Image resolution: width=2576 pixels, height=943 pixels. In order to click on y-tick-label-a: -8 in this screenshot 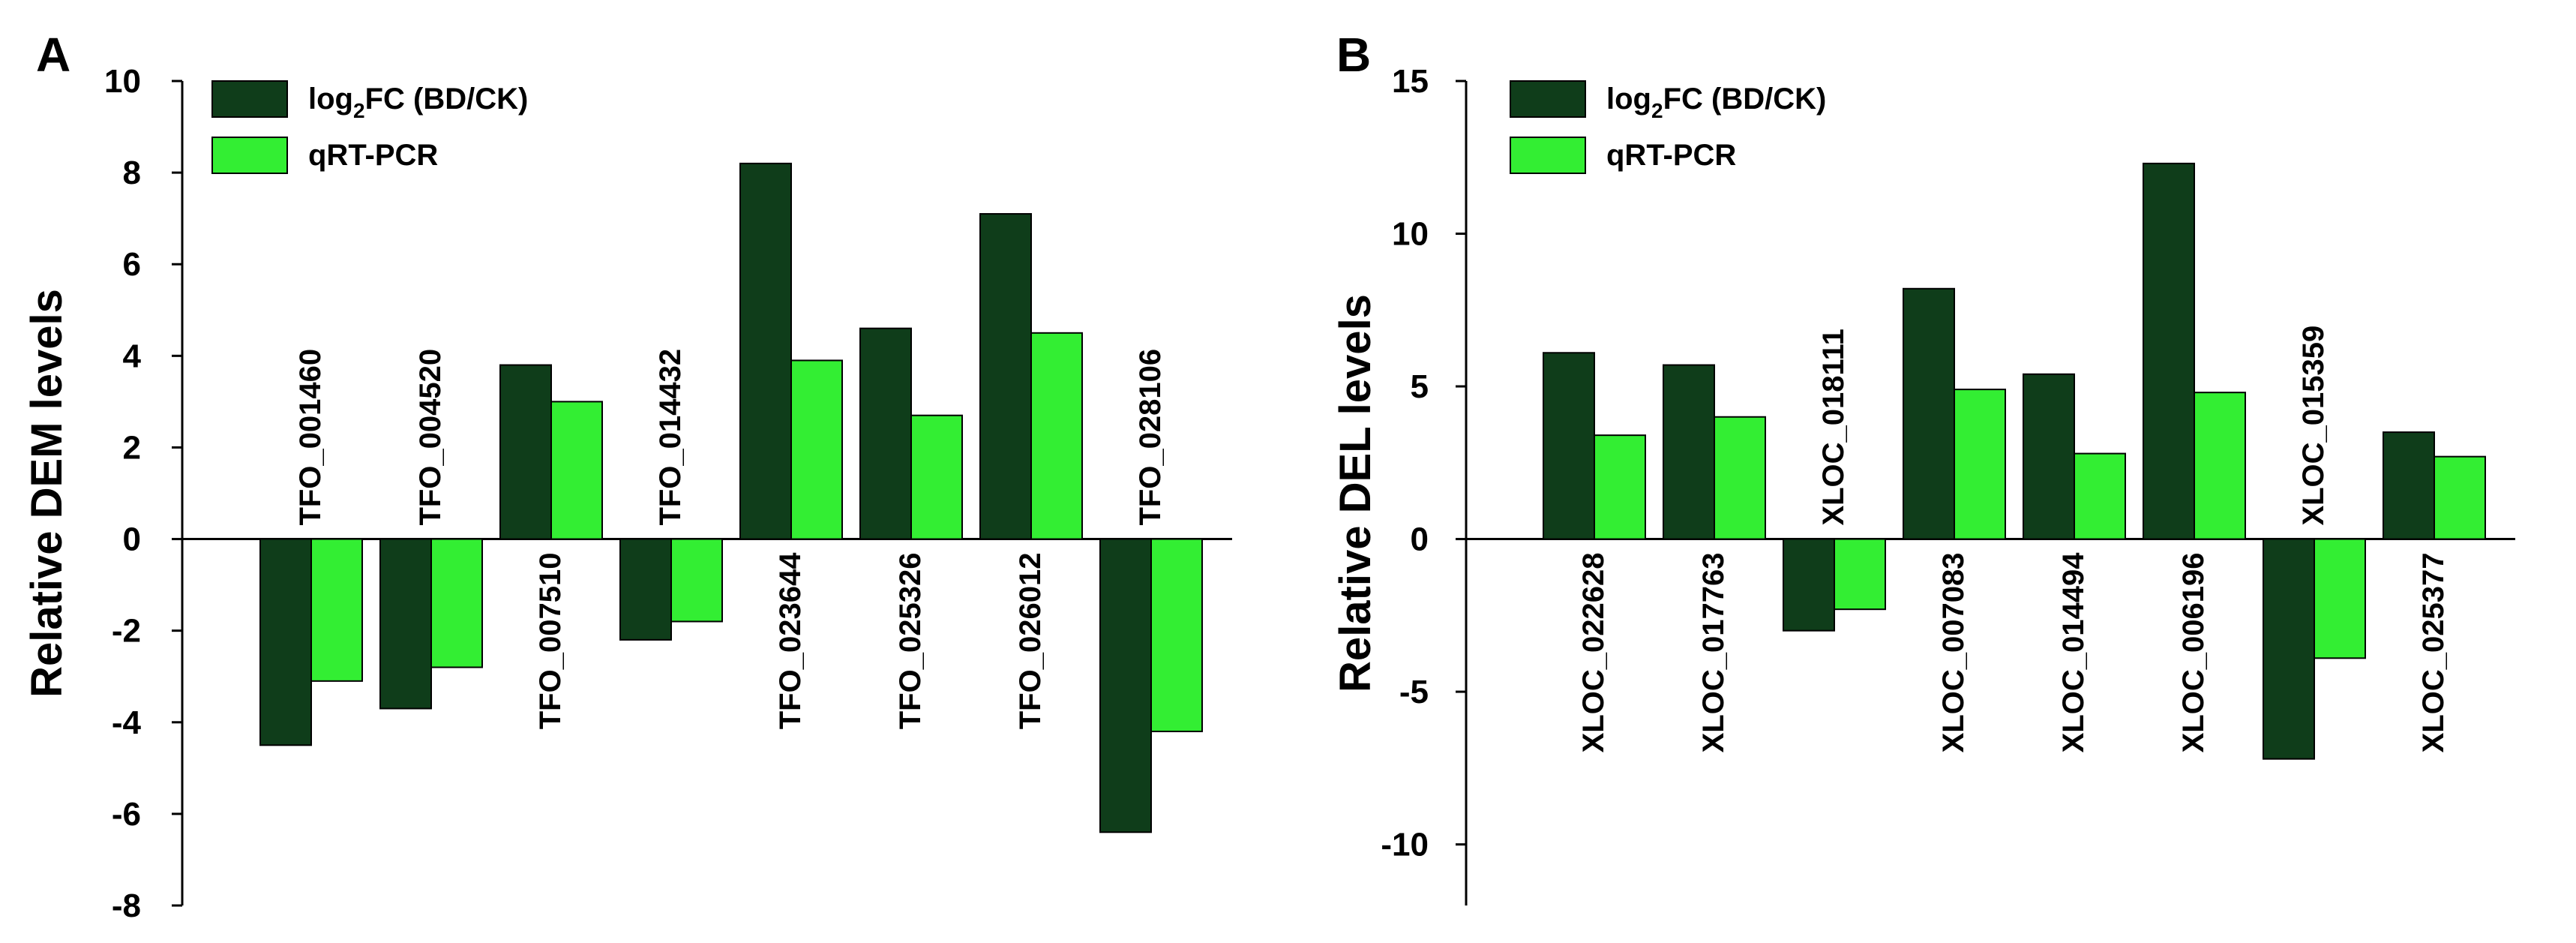, I will do `click(127, 906)`.